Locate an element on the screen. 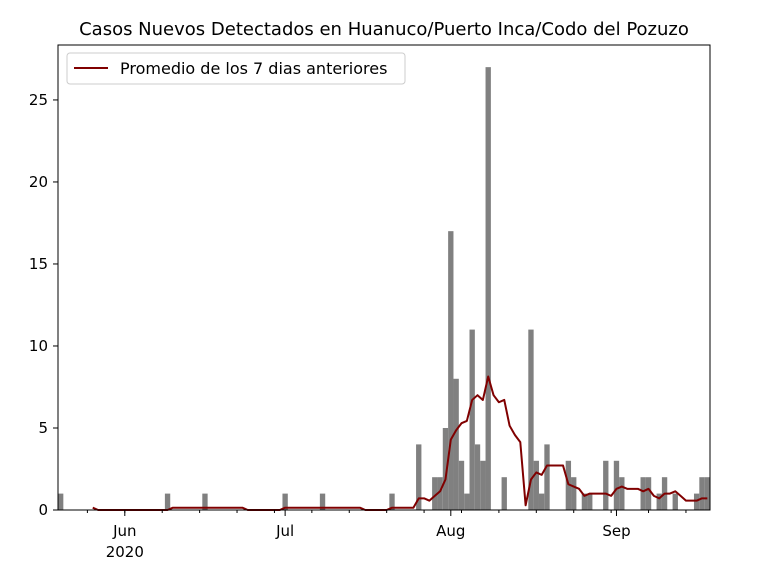 The image size is (768, 576). legend: Promedio de los 7 dias anteriores is located at coordinates (236, 68).